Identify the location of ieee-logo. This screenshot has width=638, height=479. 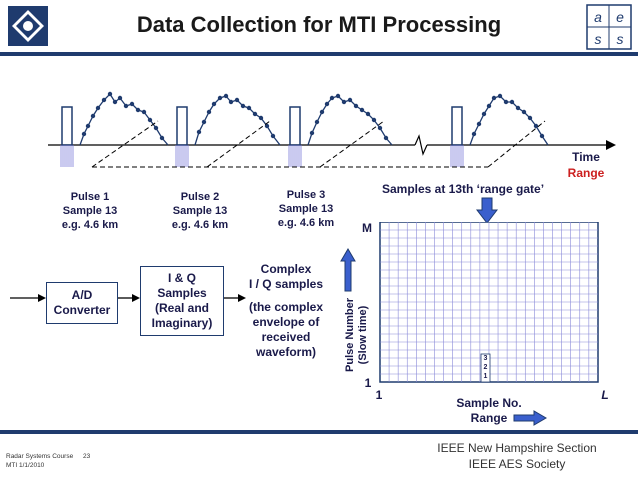
(28, 26).